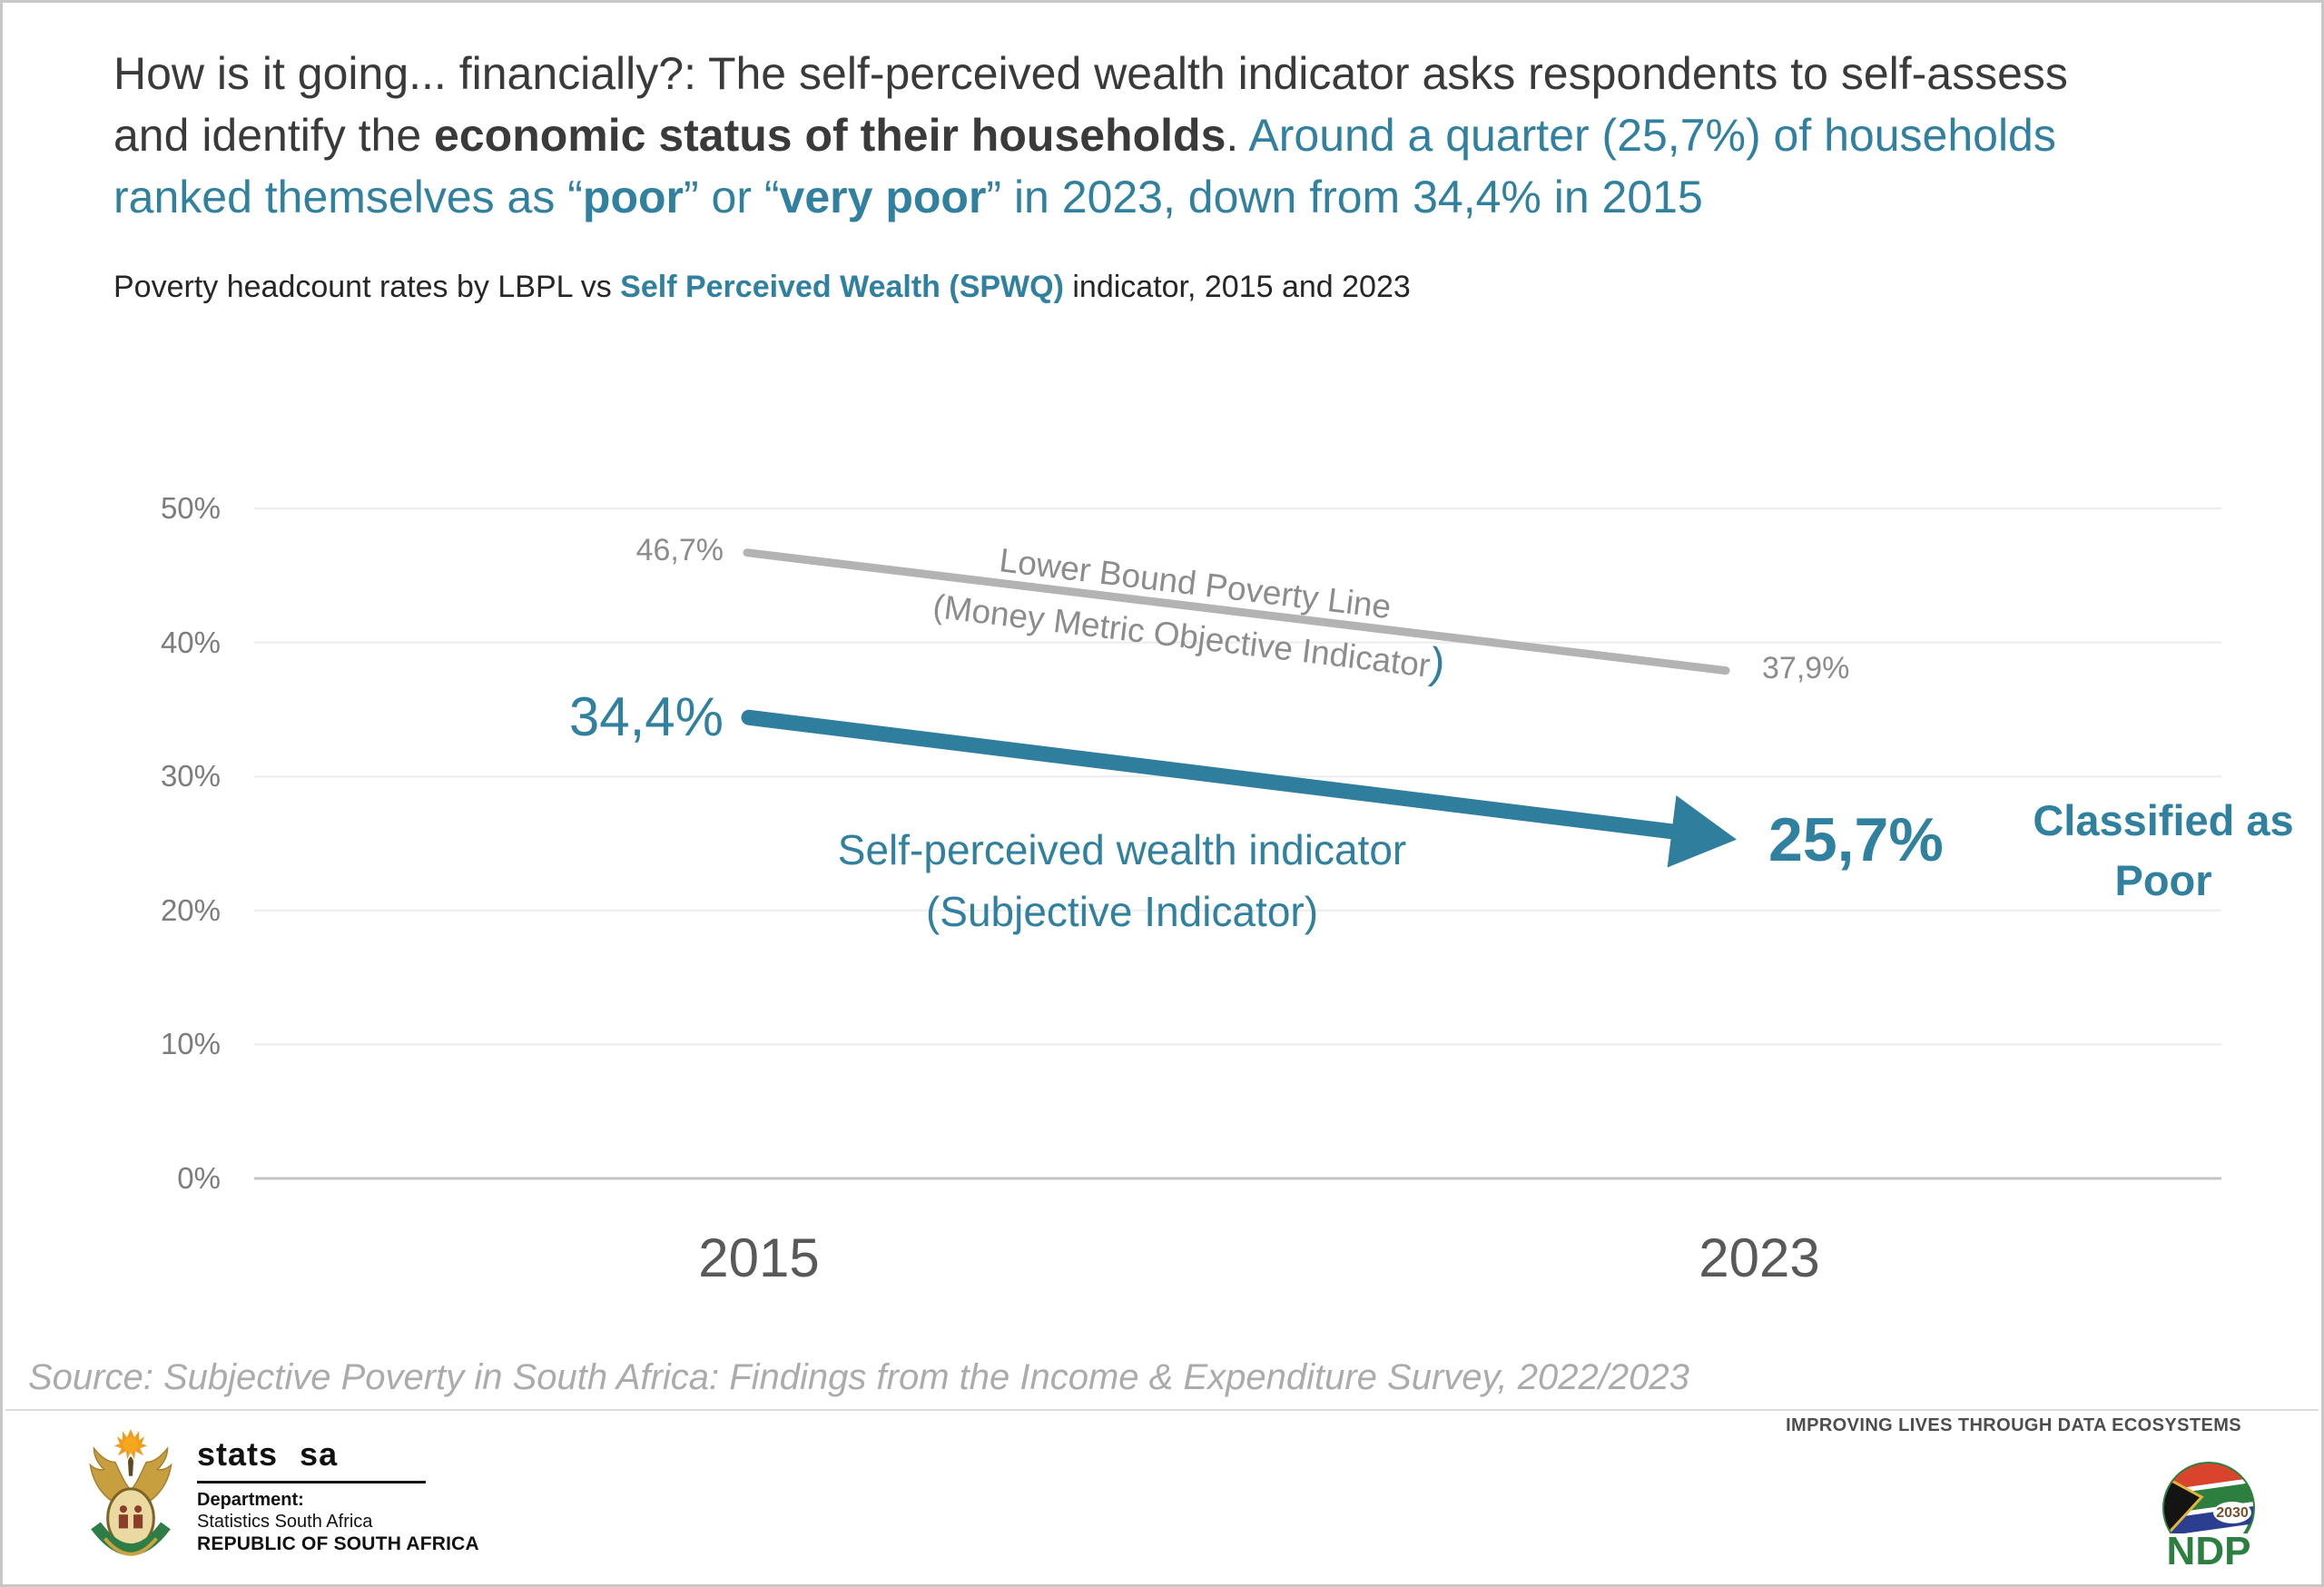  I want to click on ndp-acronym-text: NDP, so click(2209, 1551).